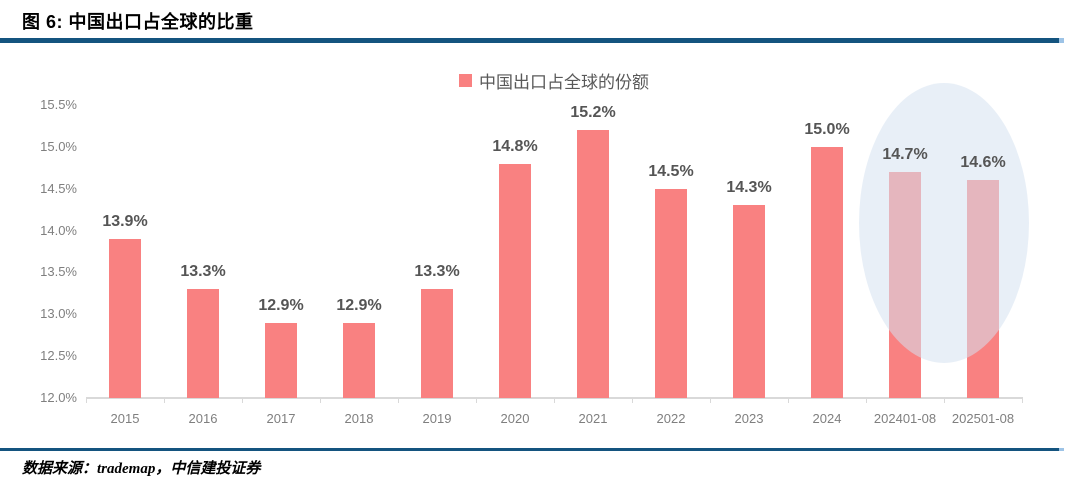 The image size is (1080, 492). What do you see at coordinates (749, 418) in the screenshot?
I see `x-axis-label: 2023` at bounding box center [749, 418].